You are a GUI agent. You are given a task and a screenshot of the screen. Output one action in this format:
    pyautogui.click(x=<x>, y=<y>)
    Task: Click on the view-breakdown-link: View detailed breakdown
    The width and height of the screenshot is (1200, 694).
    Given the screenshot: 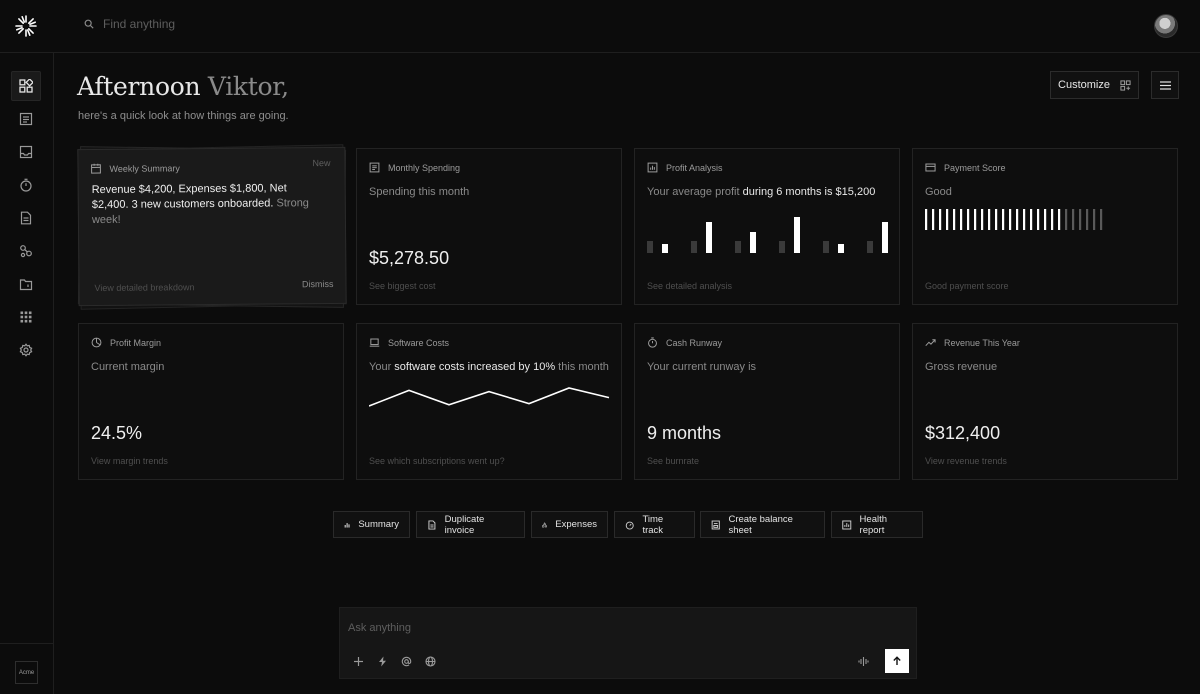 What is the action you would take?
    pyautogui.click(x=144, y=288)
    